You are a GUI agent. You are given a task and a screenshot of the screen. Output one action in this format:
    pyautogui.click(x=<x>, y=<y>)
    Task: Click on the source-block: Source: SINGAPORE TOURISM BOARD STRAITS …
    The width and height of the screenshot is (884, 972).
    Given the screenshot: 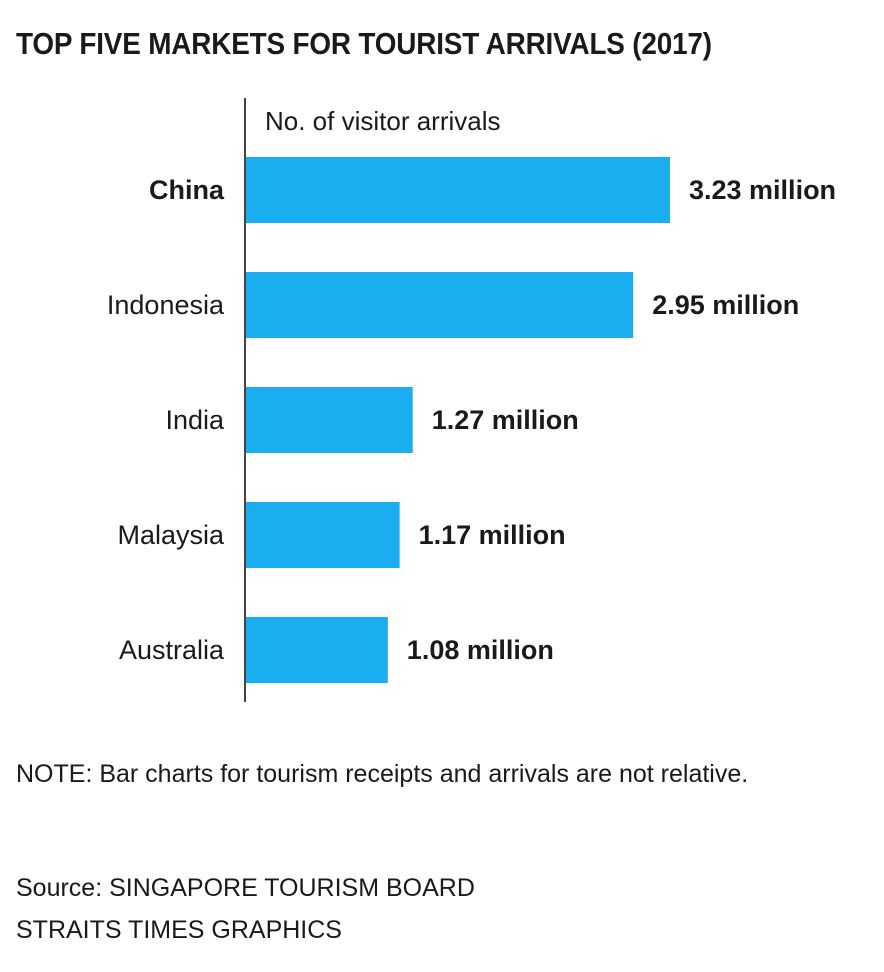 What is the action you would take?
    pyautogui.click(x=245, y=909)
    